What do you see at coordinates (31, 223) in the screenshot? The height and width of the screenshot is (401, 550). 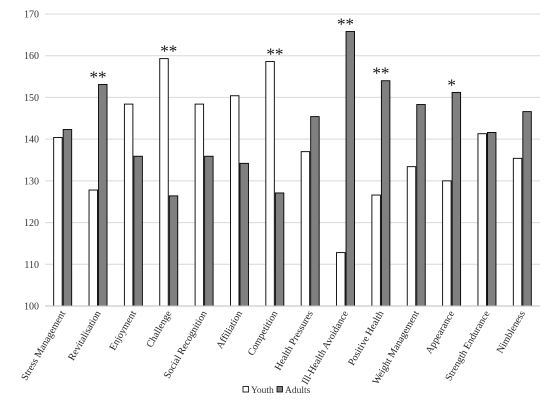 I see `y-tick-label: 120` at bounding box center [31, 223].